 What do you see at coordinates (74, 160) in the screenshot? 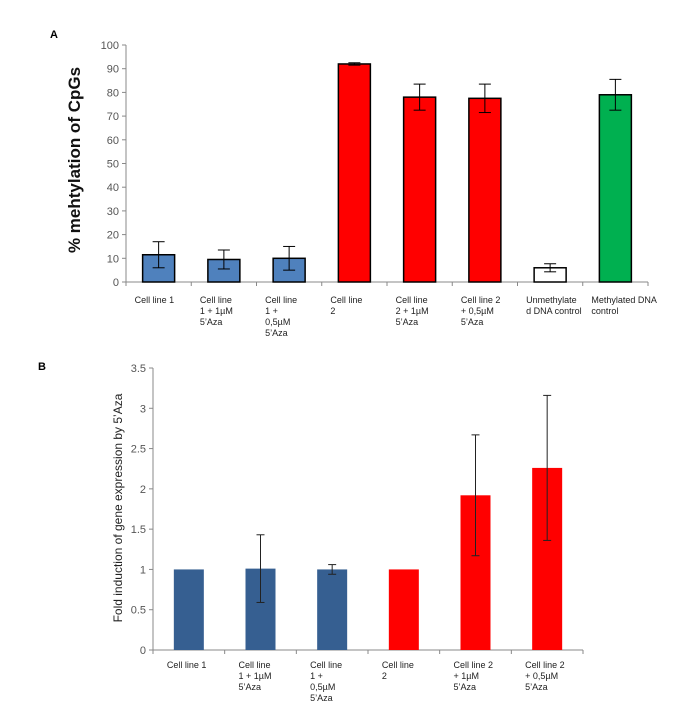
I see `chart-a-y-axis-title: % mehtylation of CpGs` at bounding box center [74, 160].